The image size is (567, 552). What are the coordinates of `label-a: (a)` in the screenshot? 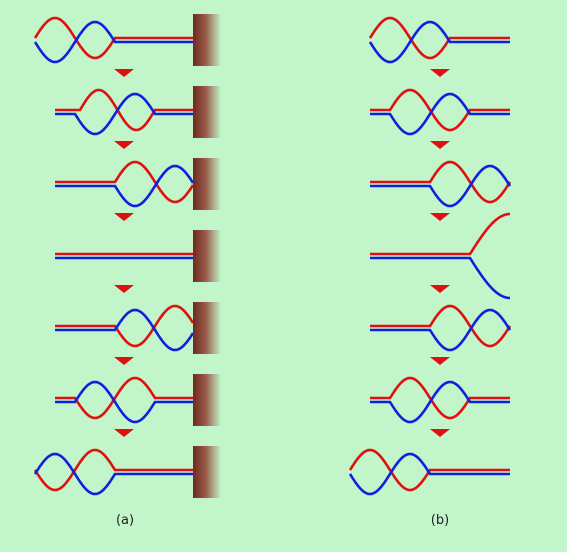 It's located at (125, 520).